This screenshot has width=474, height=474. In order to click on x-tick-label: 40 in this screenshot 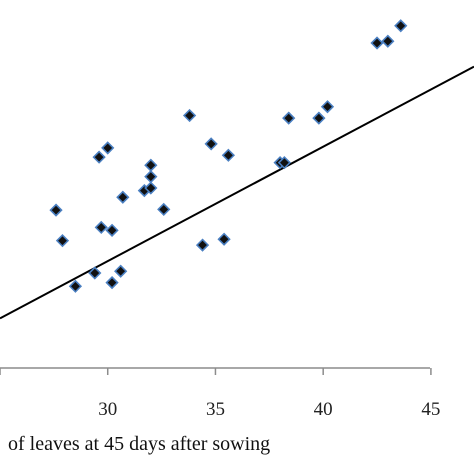, I will do `click(323, 409)`.